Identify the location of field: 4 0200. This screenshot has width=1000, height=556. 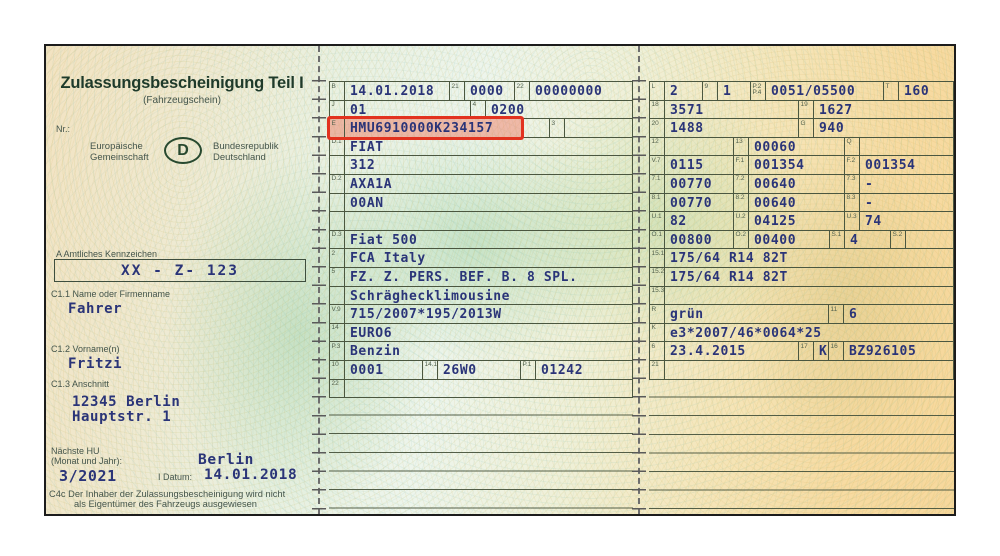
(551, 109).